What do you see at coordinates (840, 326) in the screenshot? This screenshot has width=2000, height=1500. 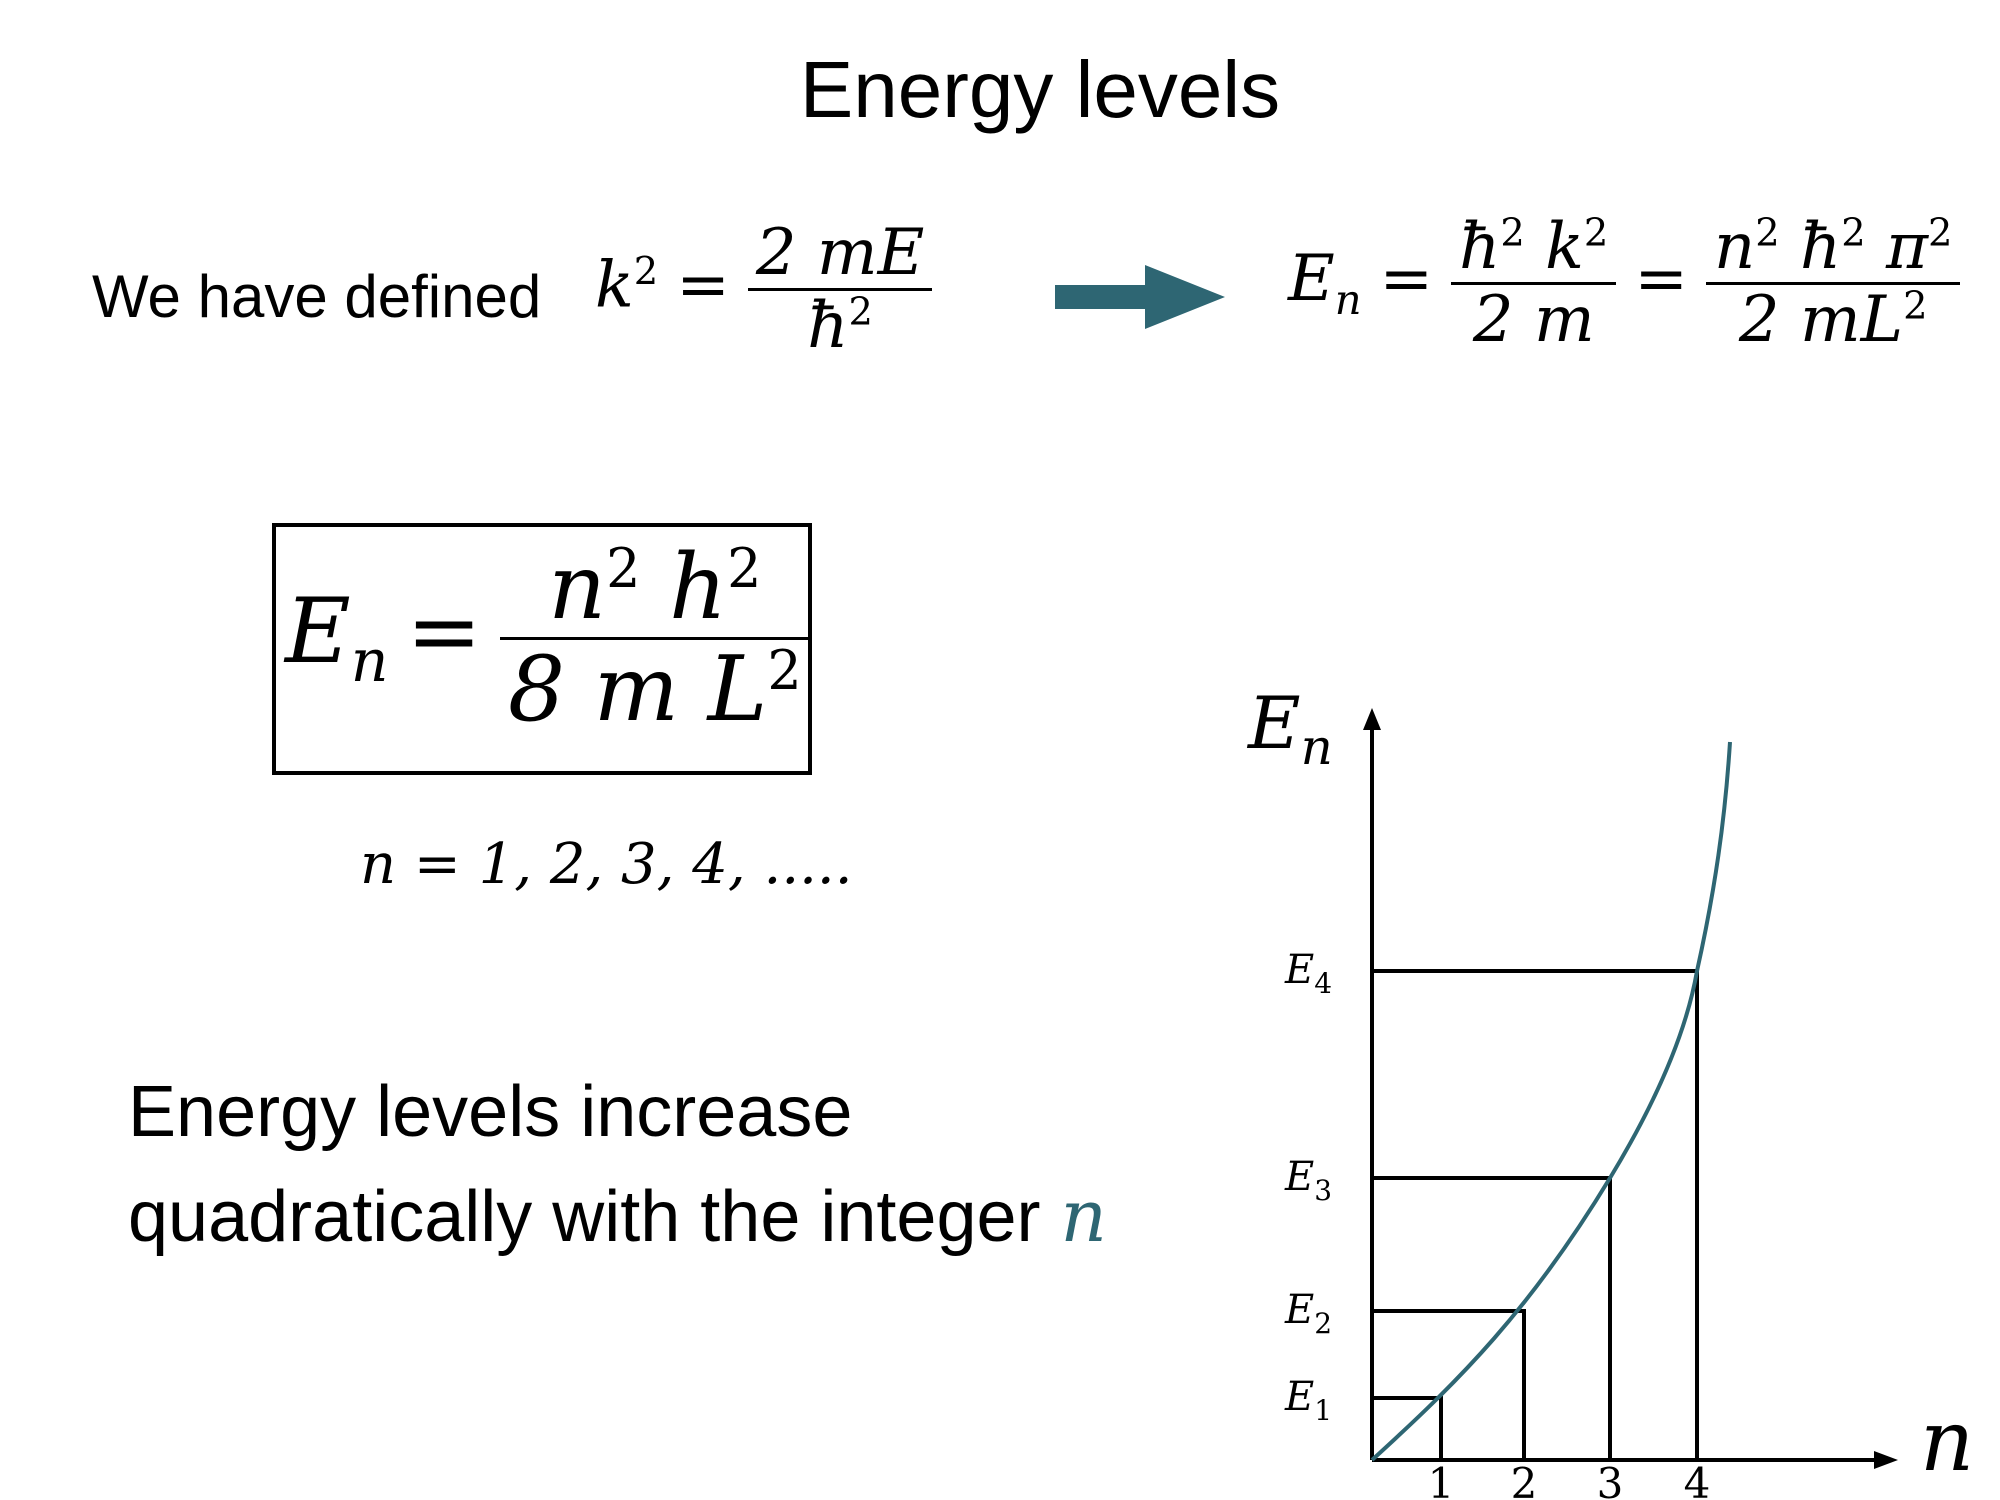 I see `definition-denominator: ħ2` at bounding box center [840, 326].